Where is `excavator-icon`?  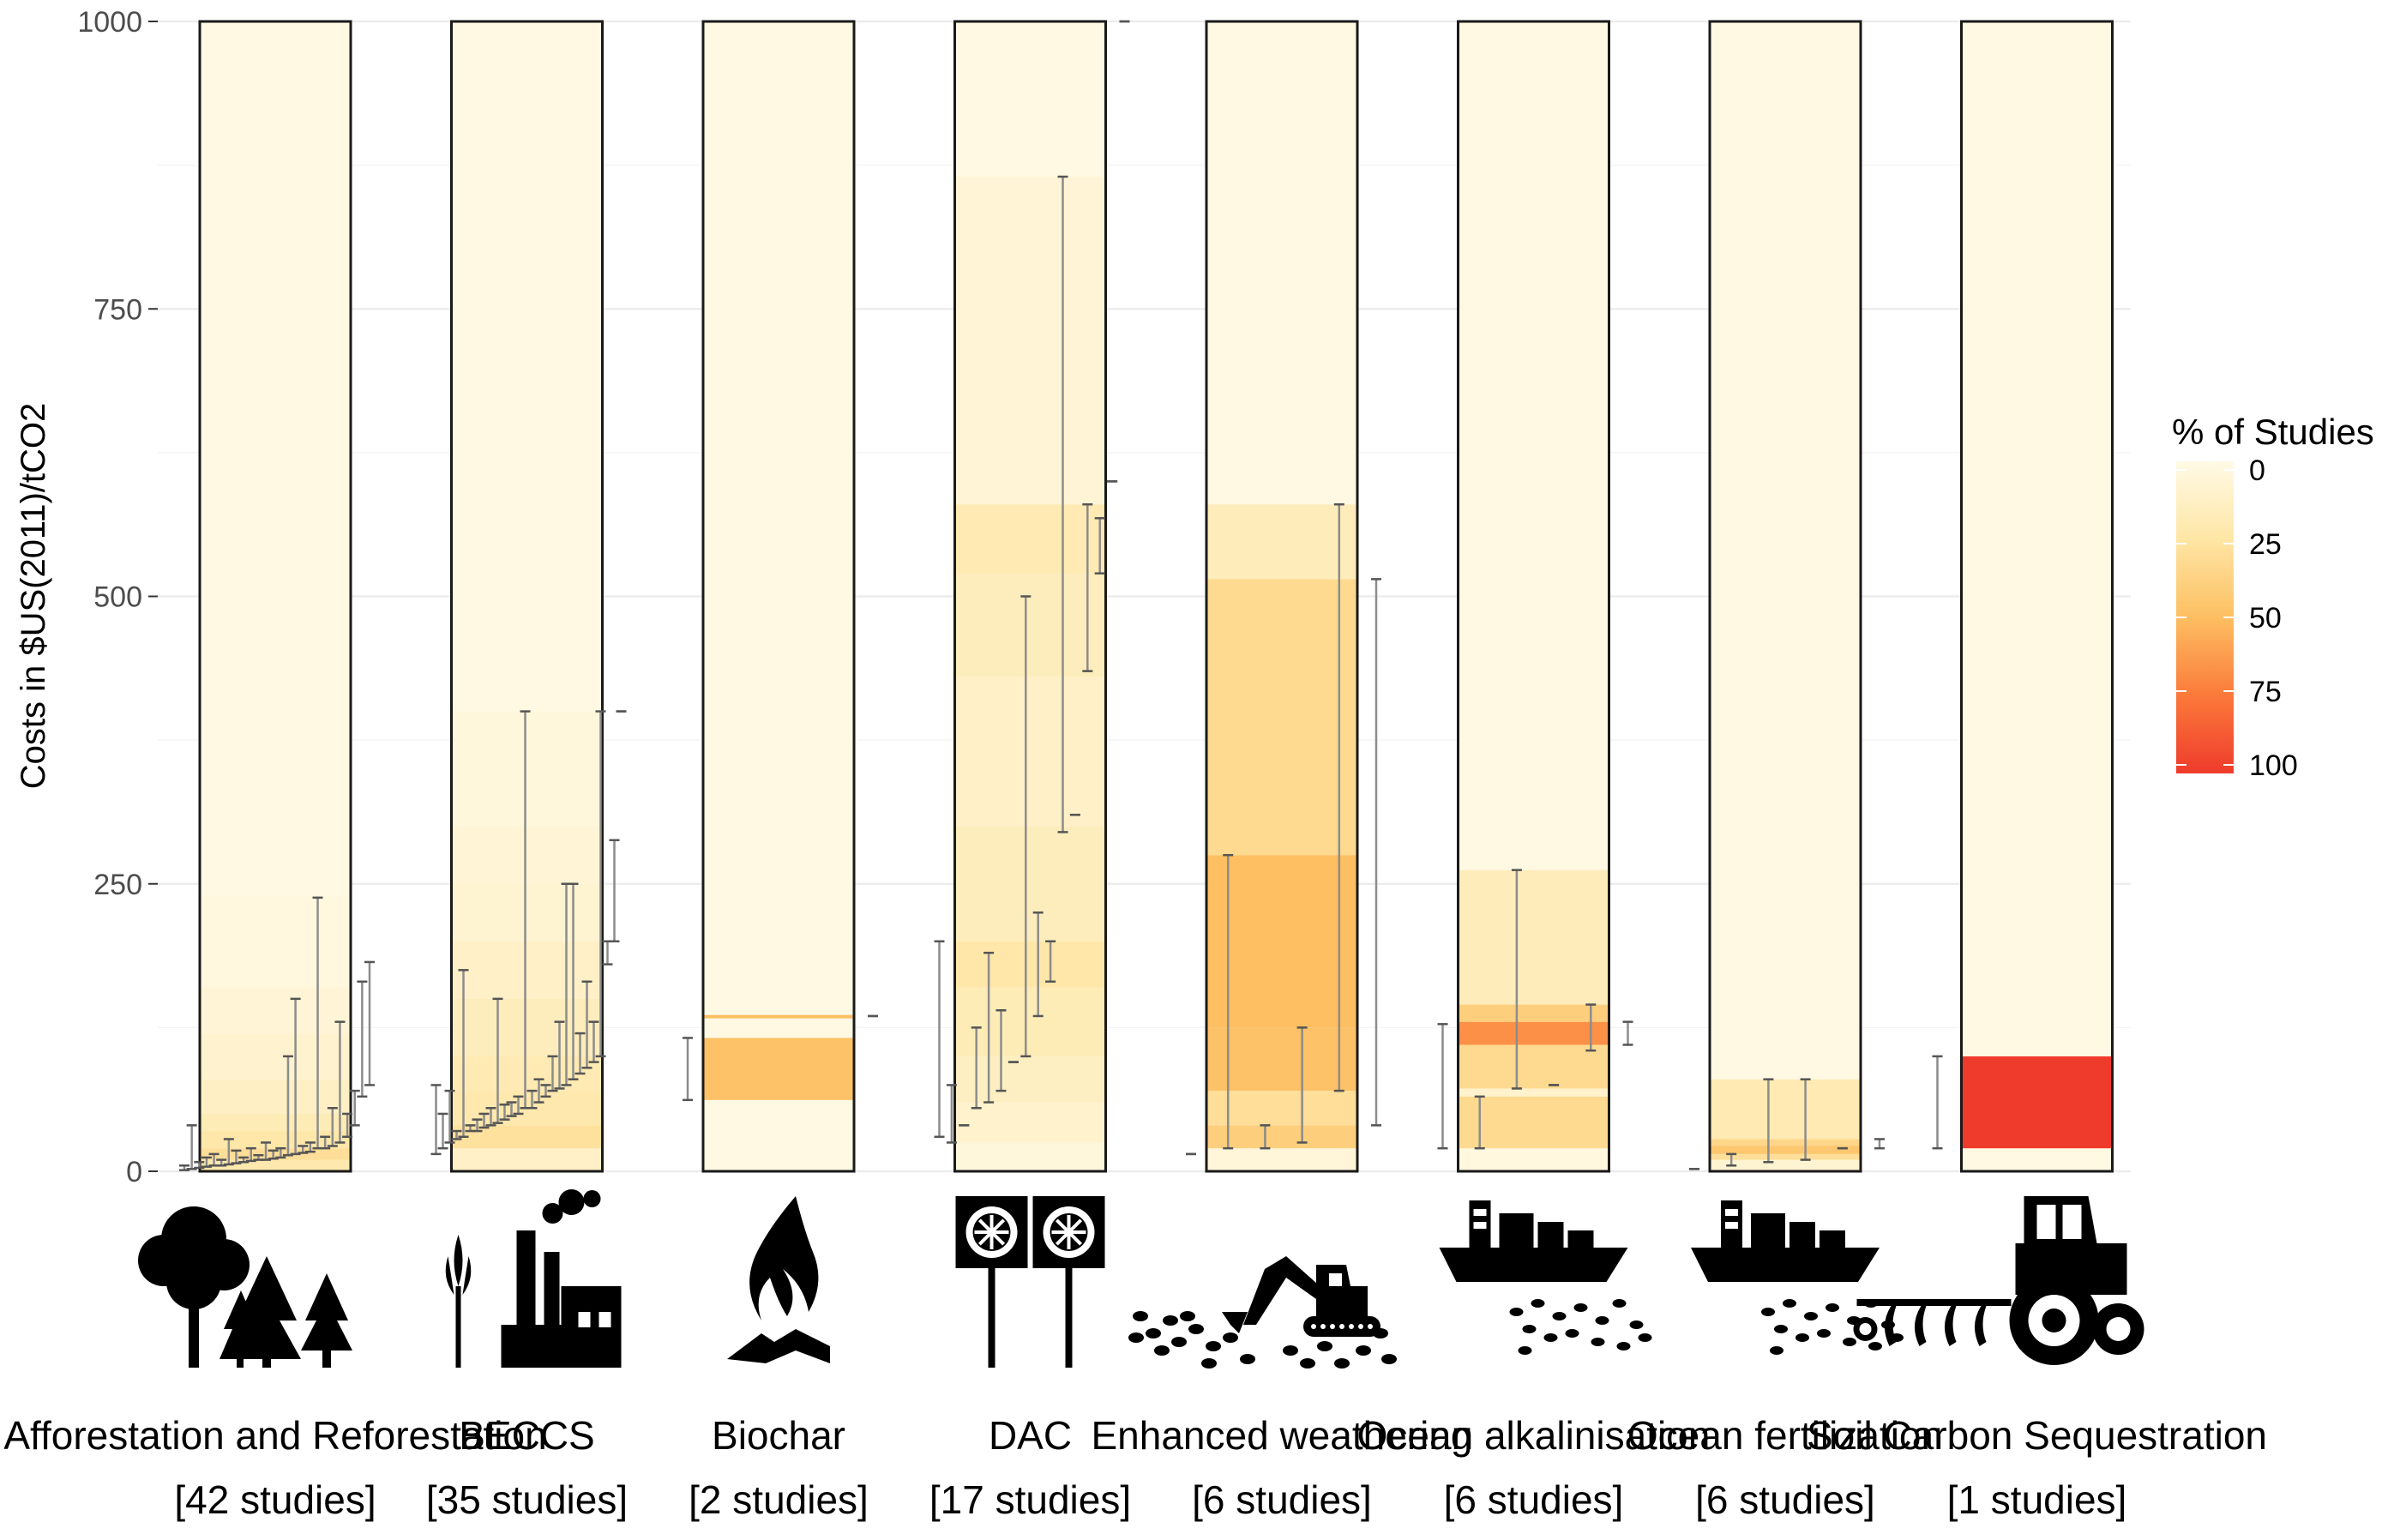
excavator-icon is located at coordinates (1262, 1312).